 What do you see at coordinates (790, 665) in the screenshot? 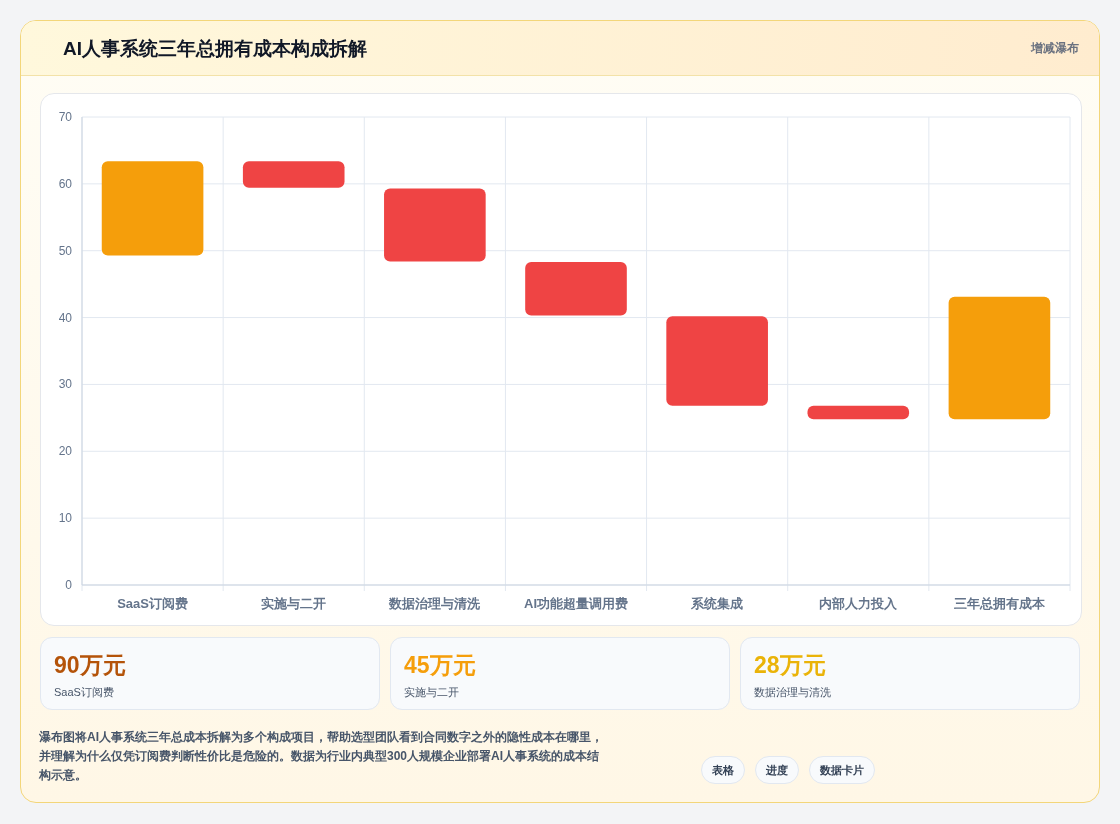
I see `text: 28万元` at bounding box center [790, 665].